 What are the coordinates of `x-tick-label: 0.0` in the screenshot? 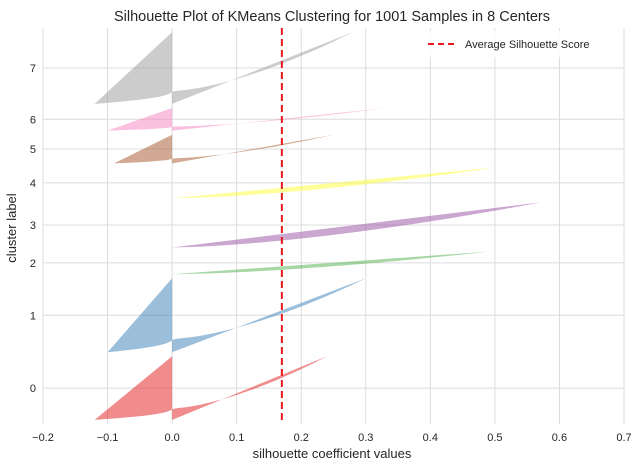 It's located at (171, 438).